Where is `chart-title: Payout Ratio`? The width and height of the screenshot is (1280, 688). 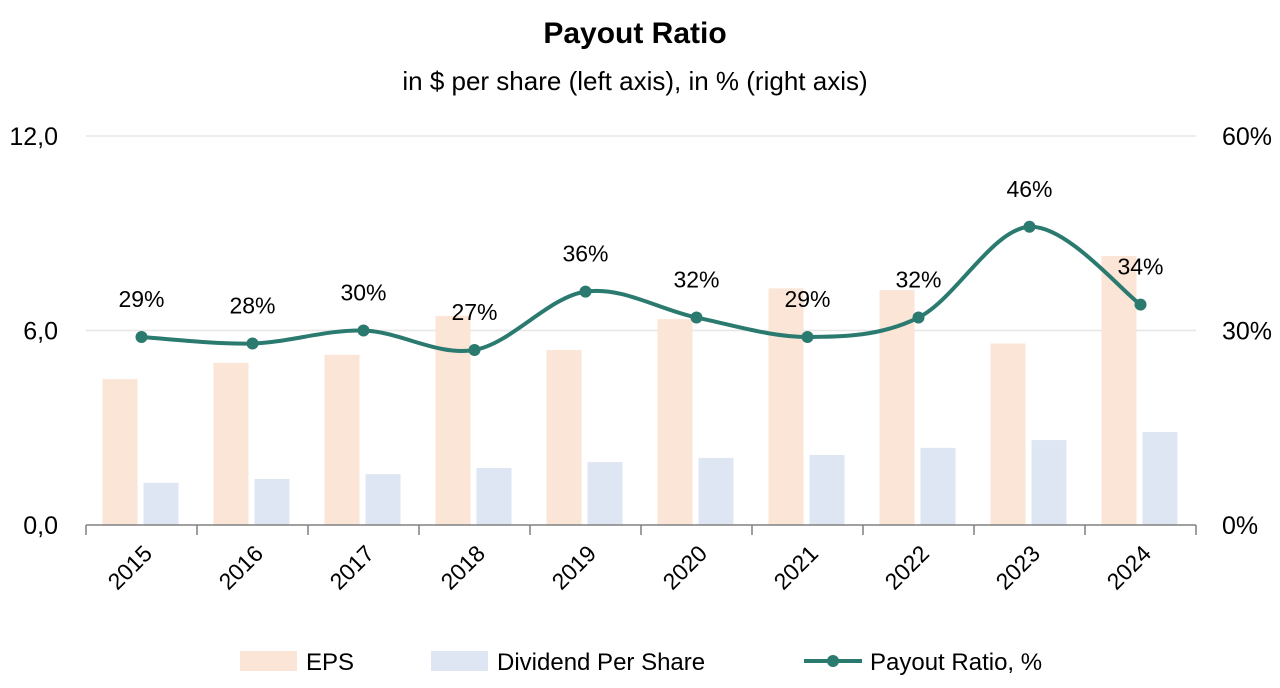
chart-title: Payout Ratio is located at coordinates (634, 33).